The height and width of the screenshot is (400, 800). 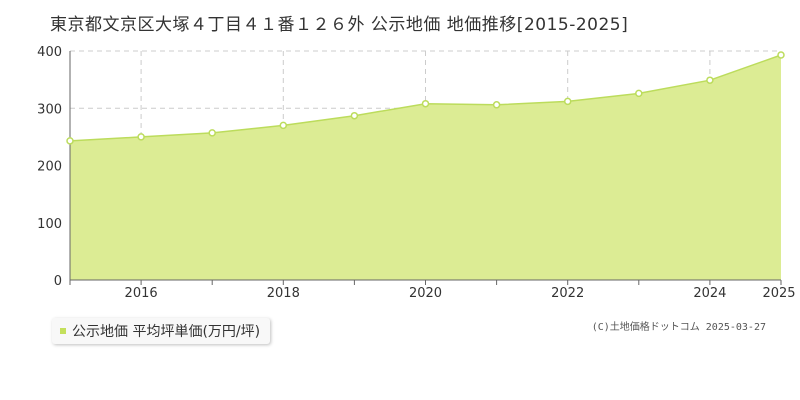 I want to click on y-tick-label: 100, so click(x=49, y=224).